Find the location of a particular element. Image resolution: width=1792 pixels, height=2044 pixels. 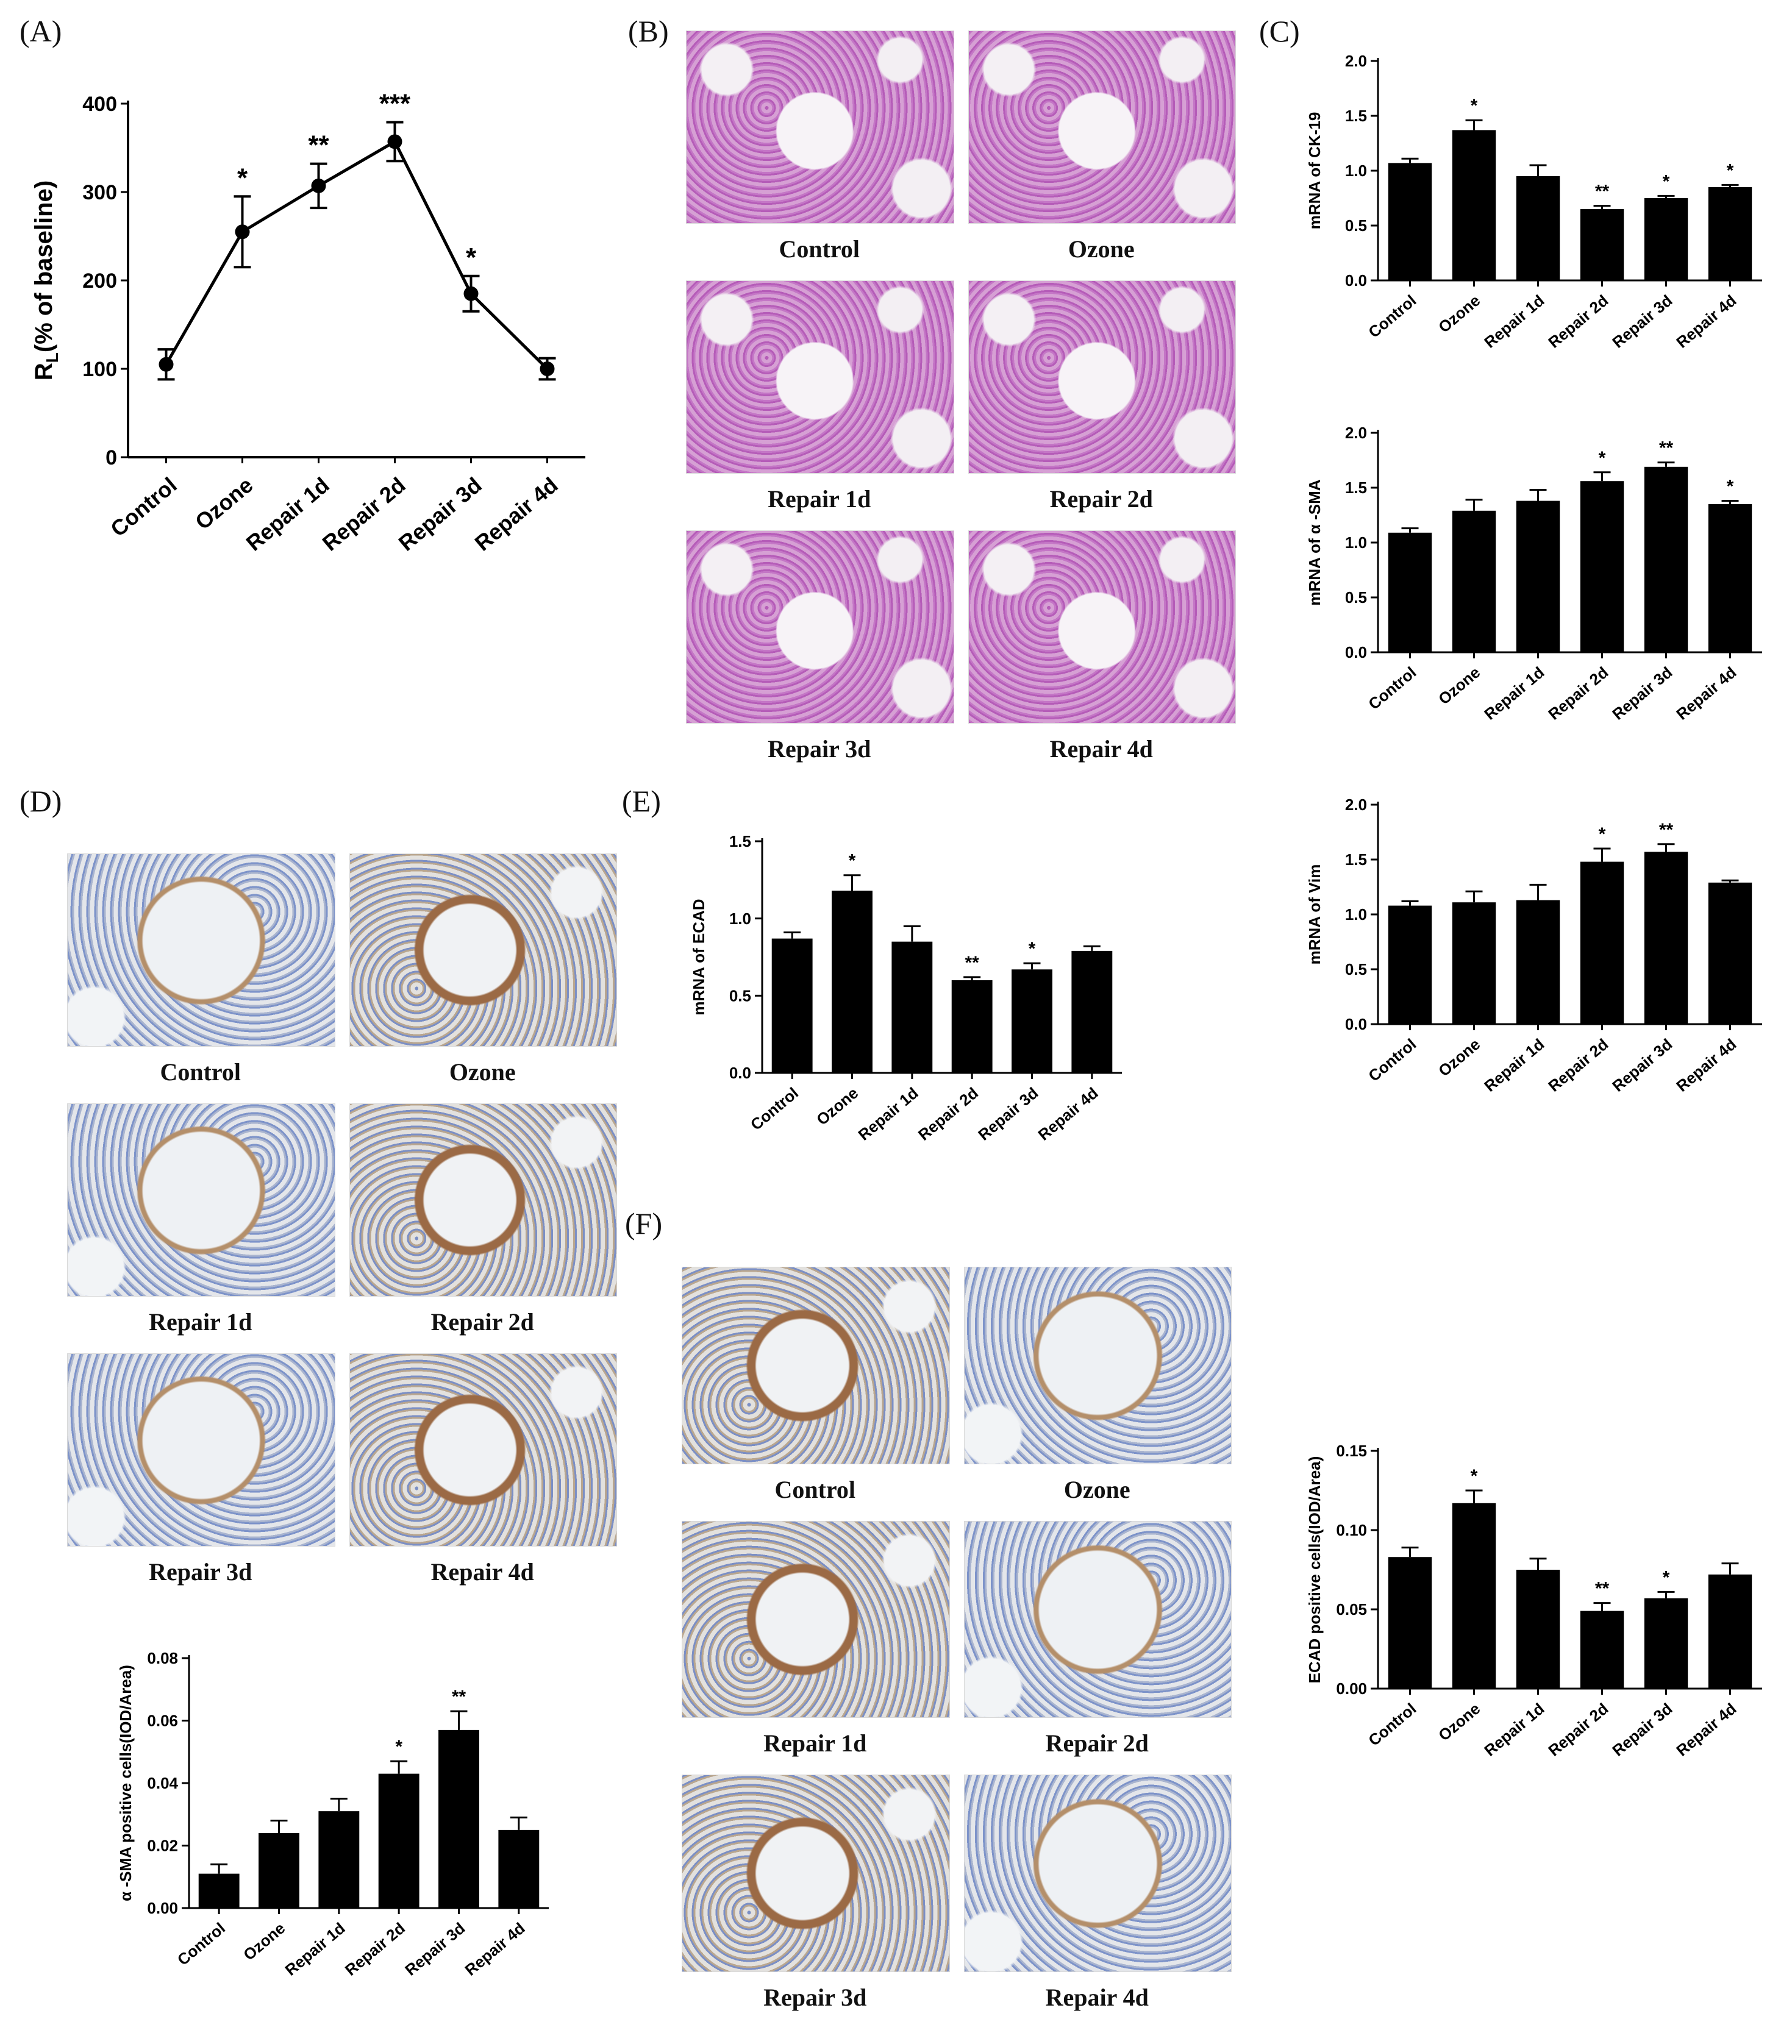

panel-label-a: (A) is located at coordinates (41, 31).